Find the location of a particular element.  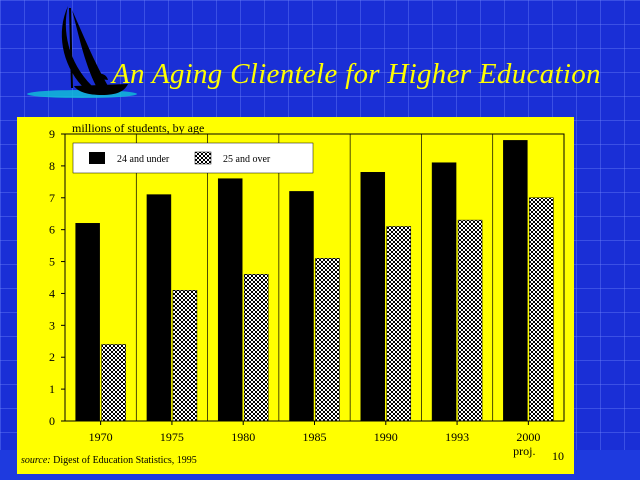

y-tick-label: 4 is located at coordinates (52, 293).